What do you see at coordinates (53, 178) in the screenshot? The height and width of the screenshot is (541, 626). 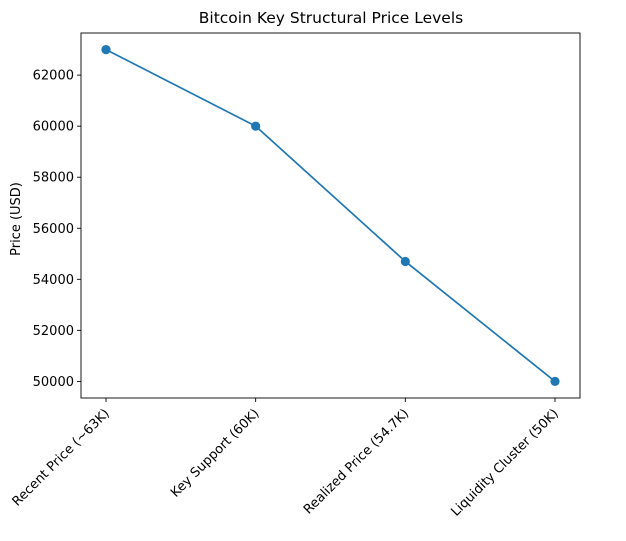 I see `y-tick-label: 58000` at bounding box center [53, 178].